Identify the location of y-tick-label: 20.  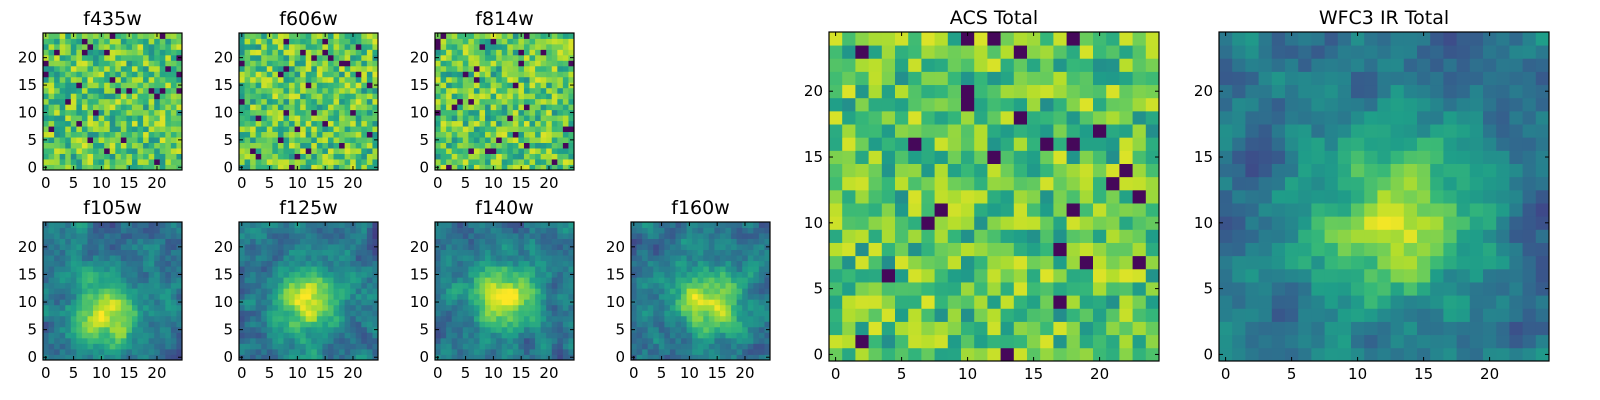
(27, 58).